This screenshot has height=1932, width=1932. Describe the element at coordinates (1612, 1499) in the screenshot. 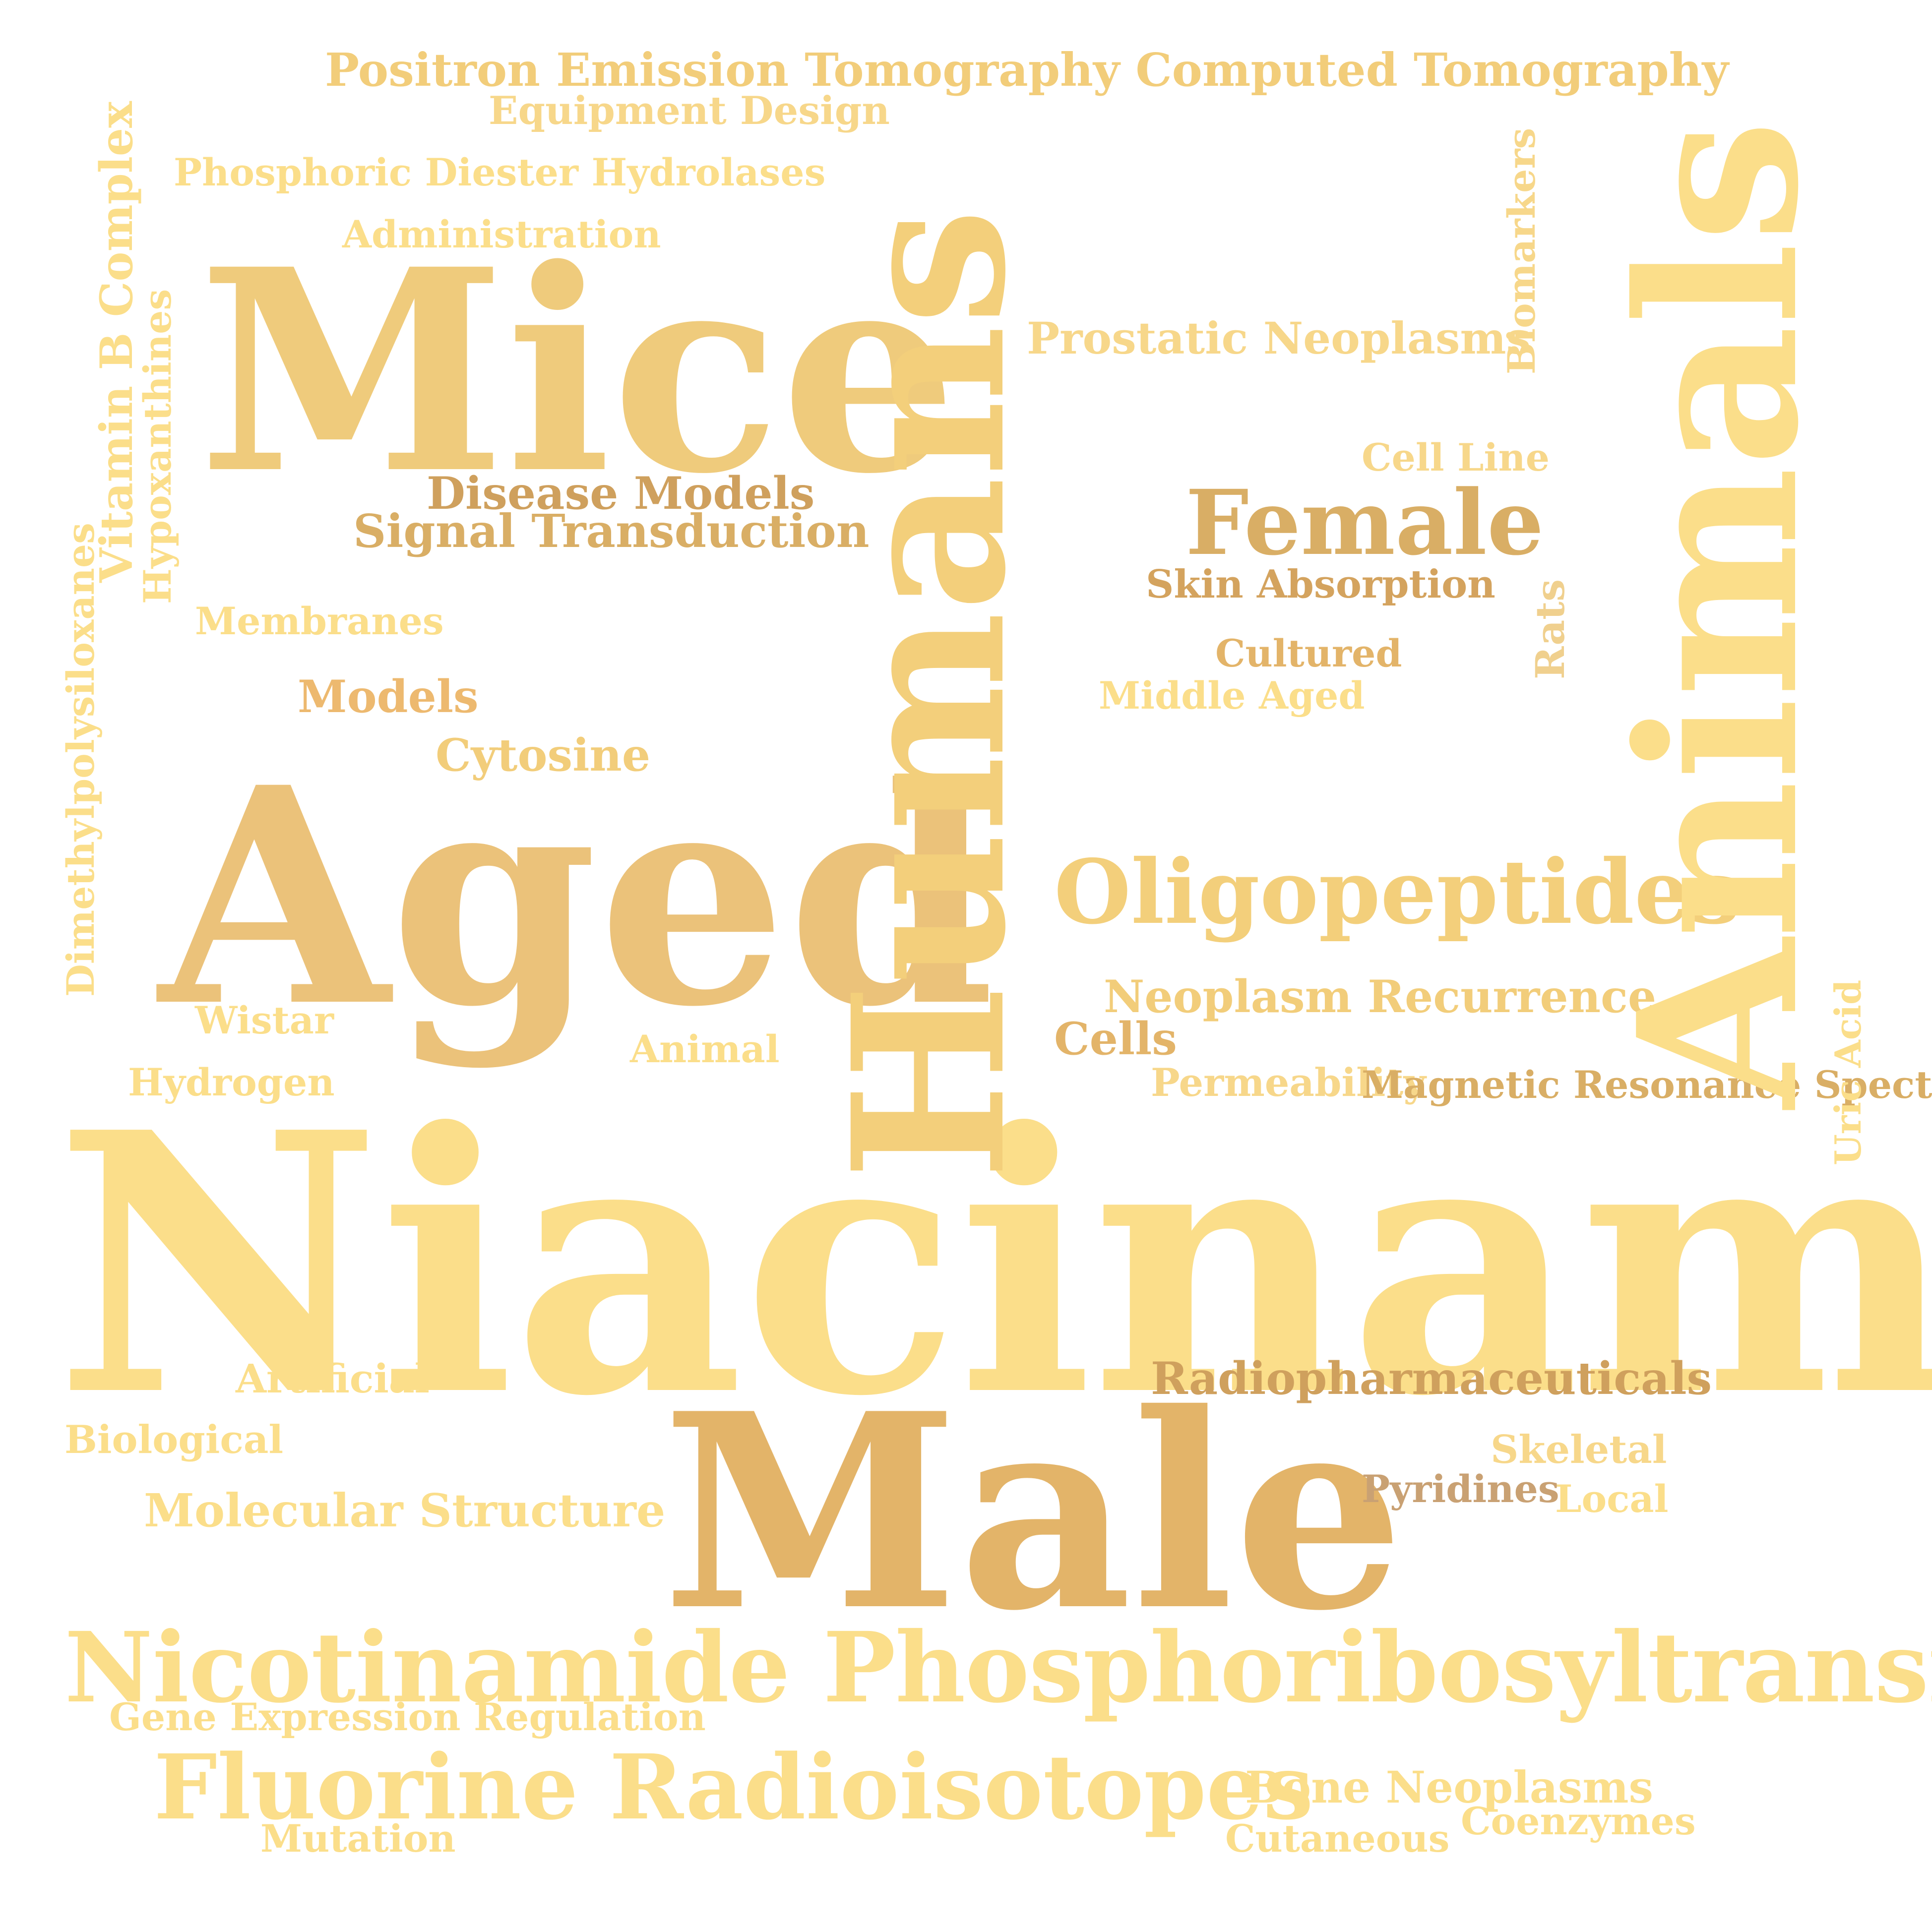

I see `word-pyridines: Local` at that location.